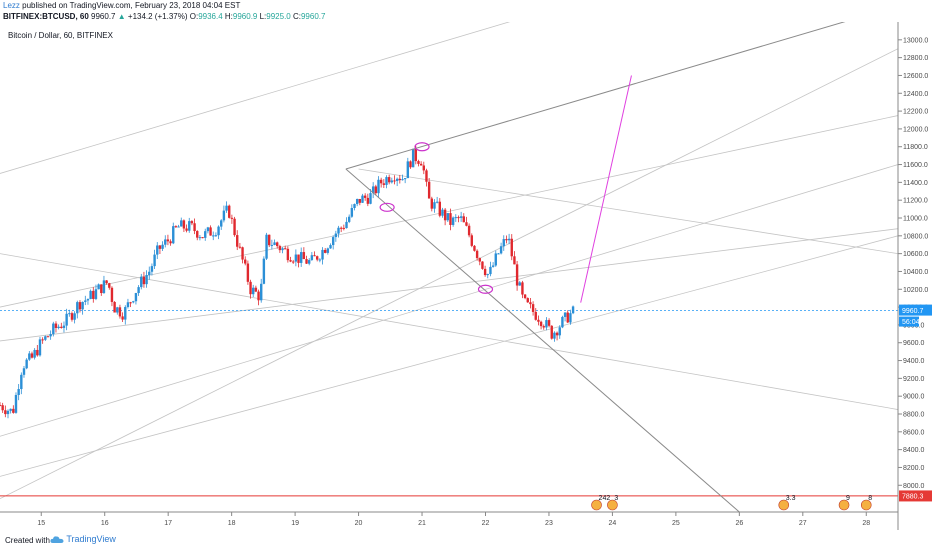  What do you see at coordinates (915, 496) in the screenshot?
I see `red-line-label-box` at bounding box center [915, 496].